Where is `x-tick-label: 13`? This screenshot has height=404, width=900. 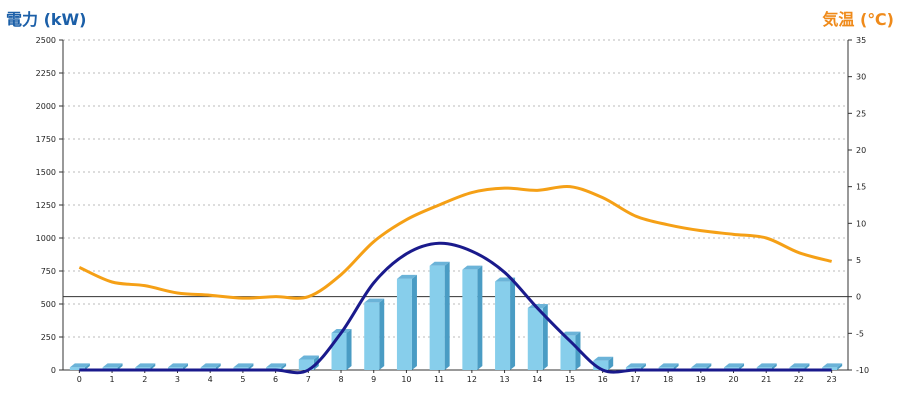 x-tick-label: 13 is located at coordinates (504, 379).